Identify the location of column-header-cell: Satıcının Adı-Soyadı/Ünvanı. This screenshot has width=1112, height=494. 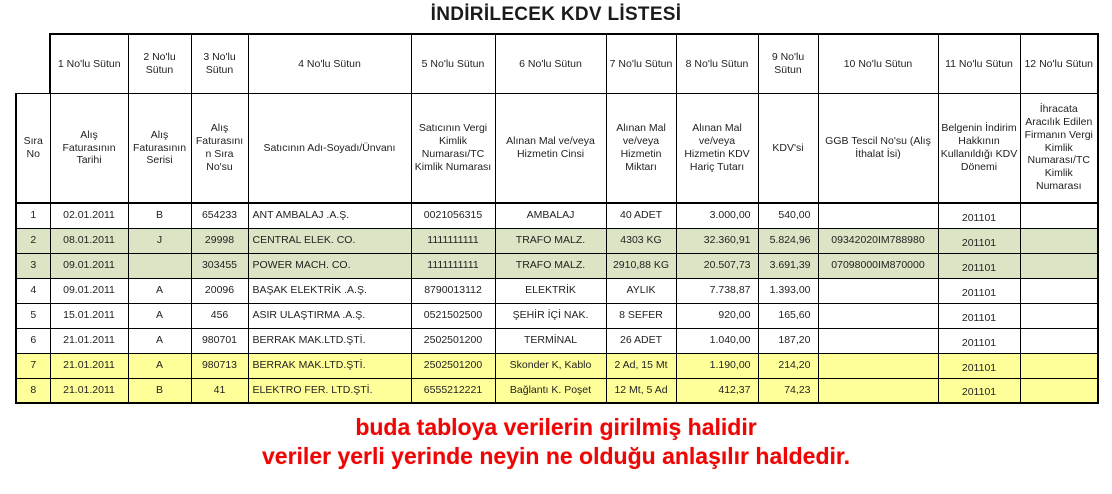
(329, 148).